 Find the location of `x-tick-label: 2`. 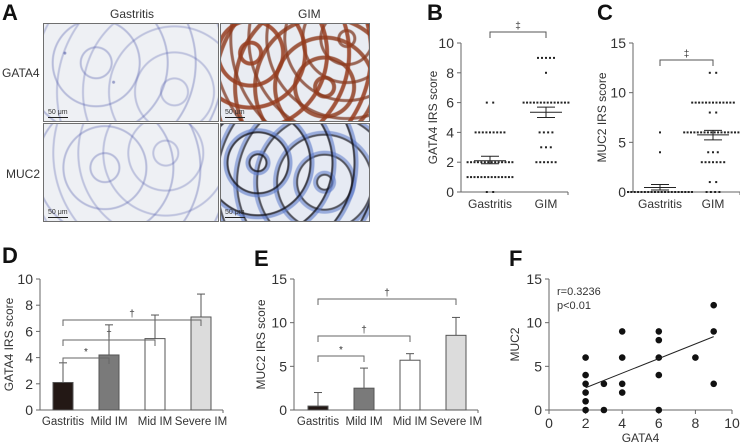

x-tick-label: 2 is located at coordinates (586, 423).